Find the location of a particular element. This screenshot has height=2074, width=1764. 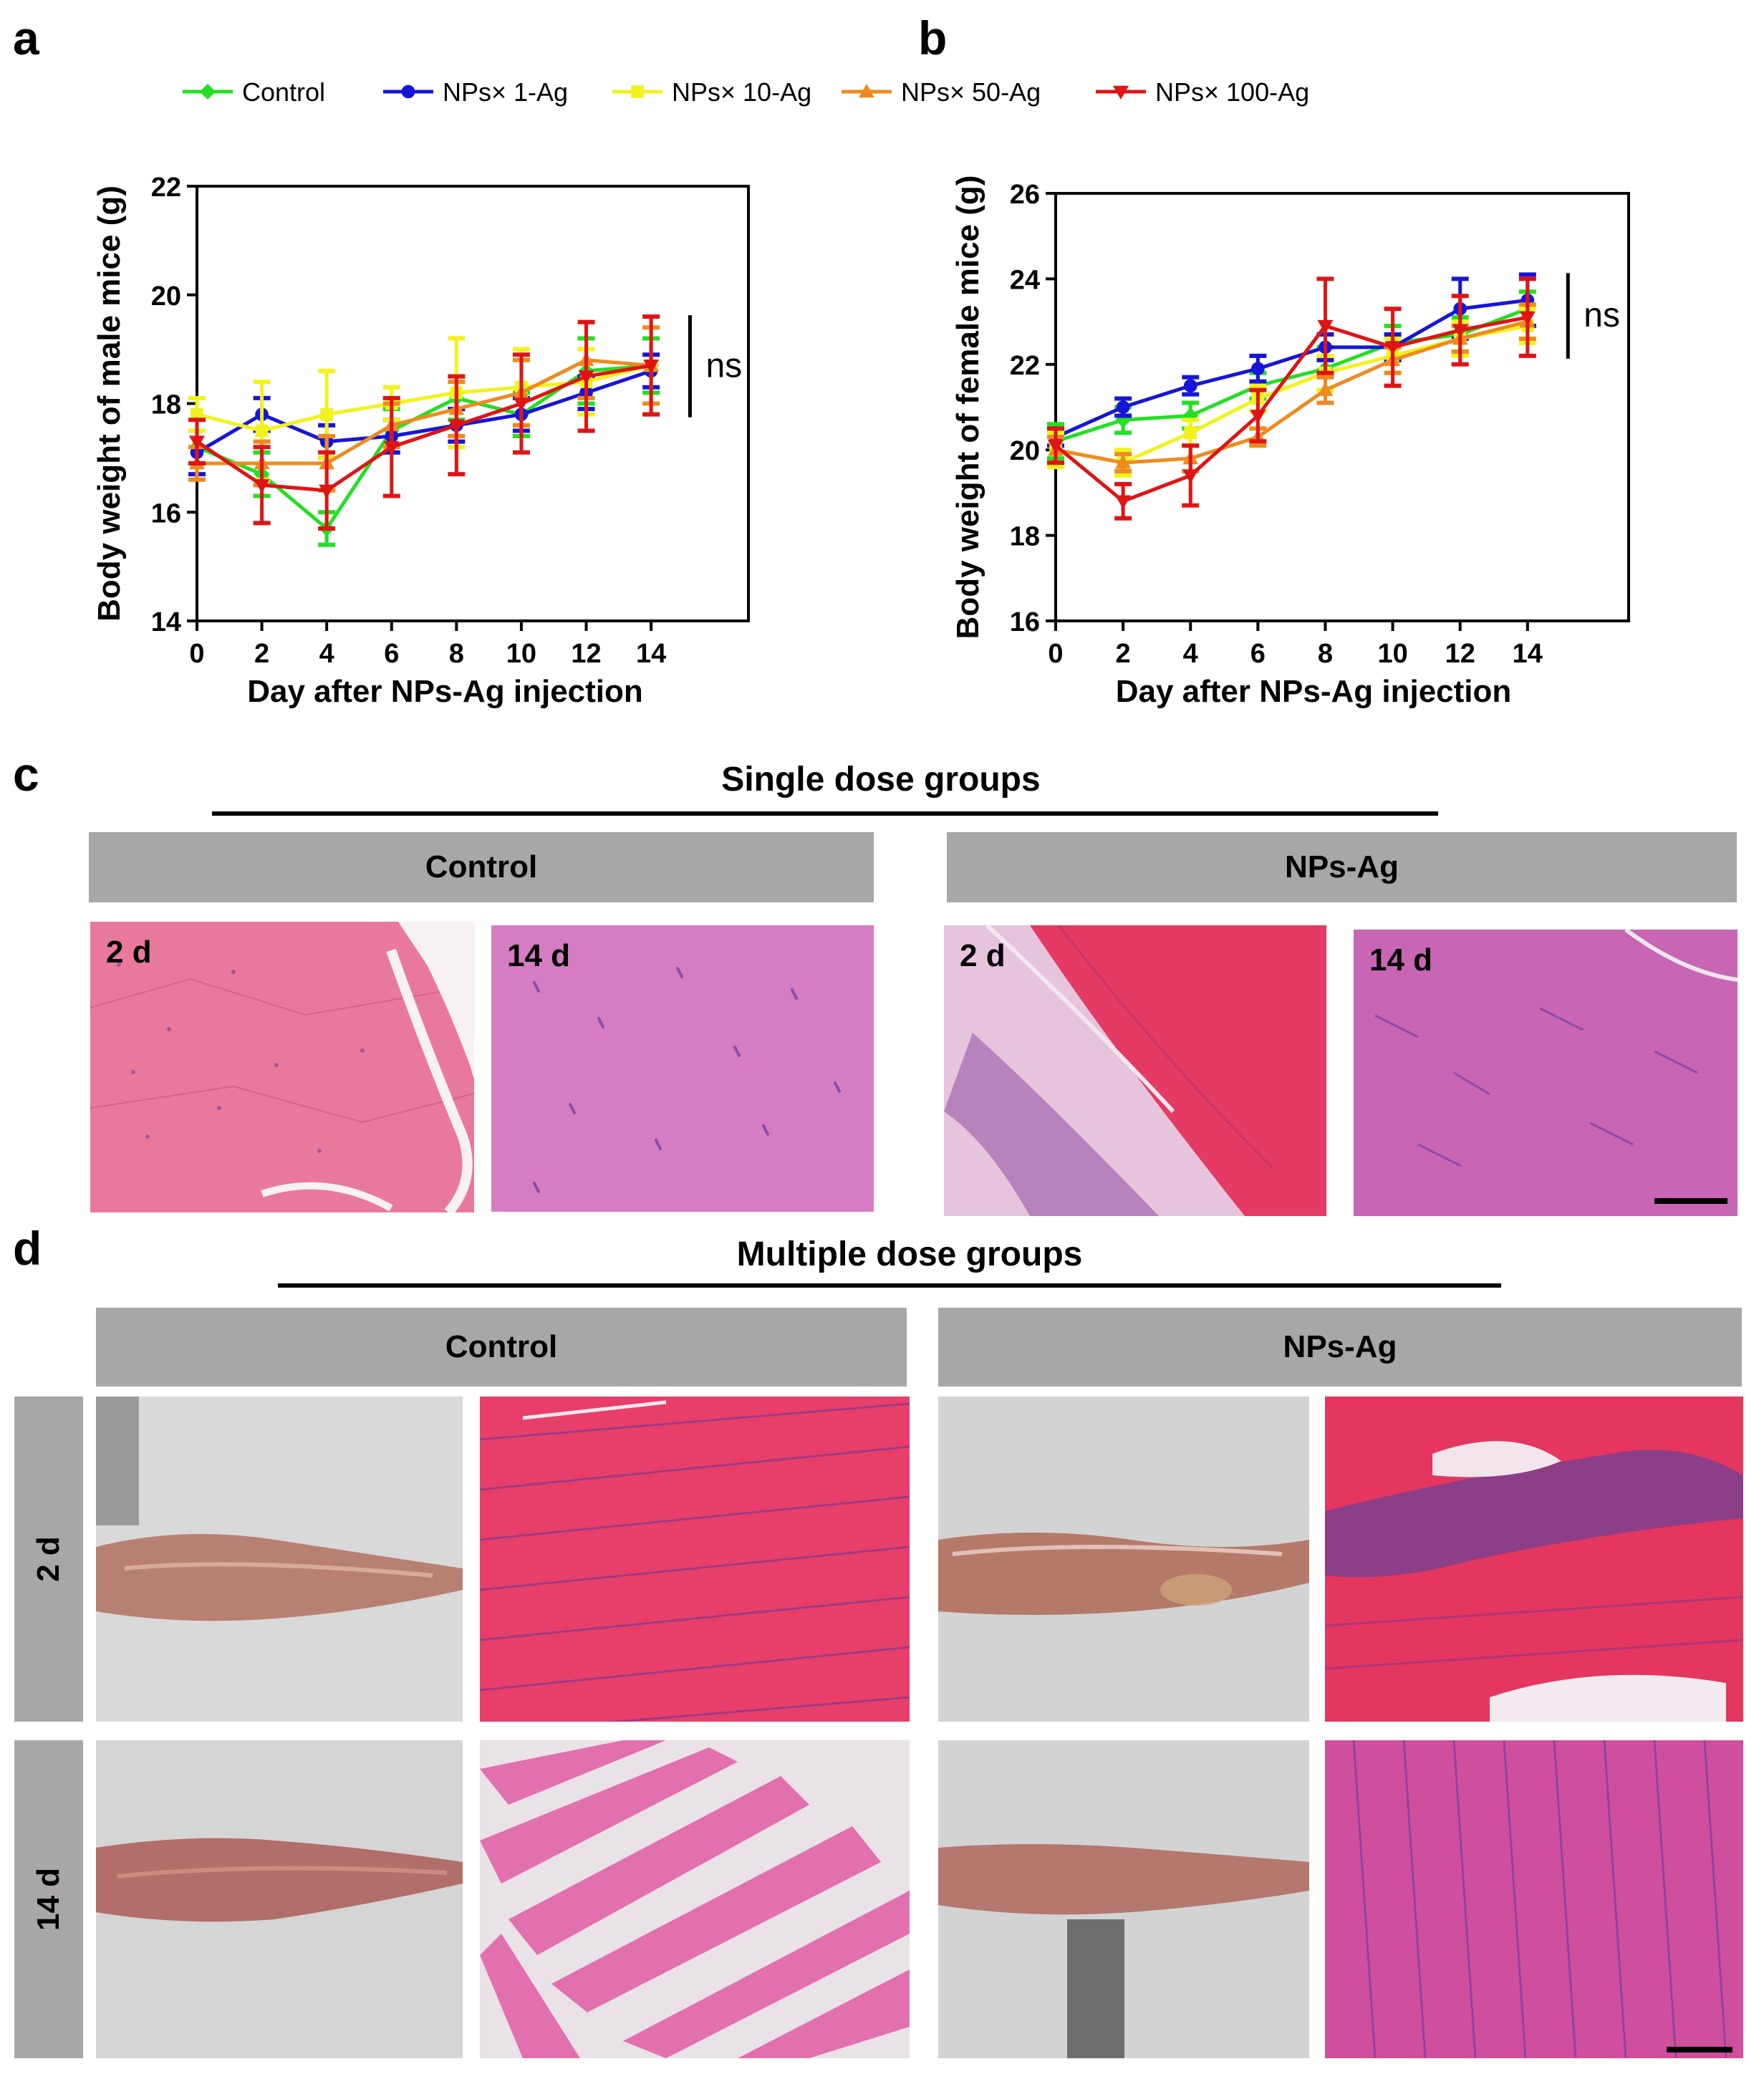

row-label-2d: 2 d is located at coordinates (49, 1560).